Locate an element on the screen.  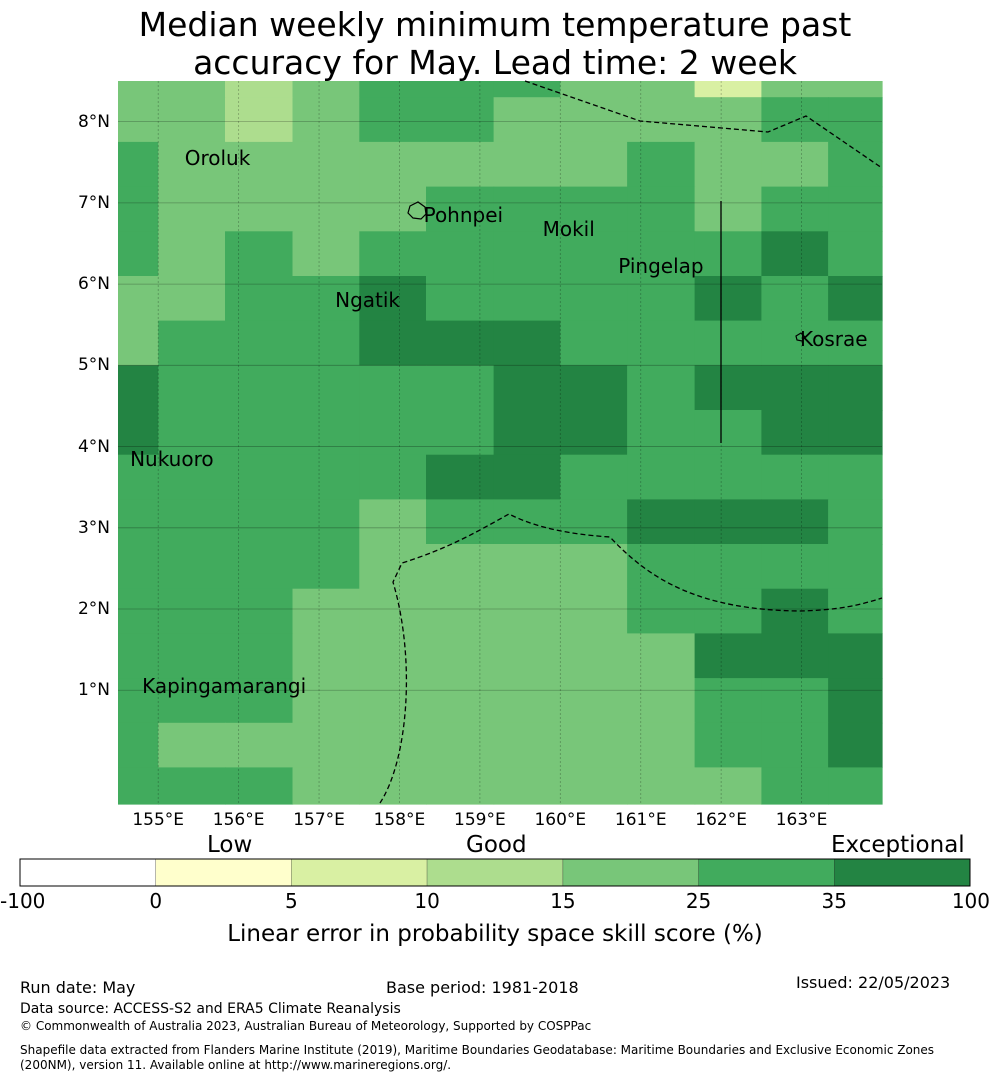
legend-category-low: Low is located at coordinates (230, 845).